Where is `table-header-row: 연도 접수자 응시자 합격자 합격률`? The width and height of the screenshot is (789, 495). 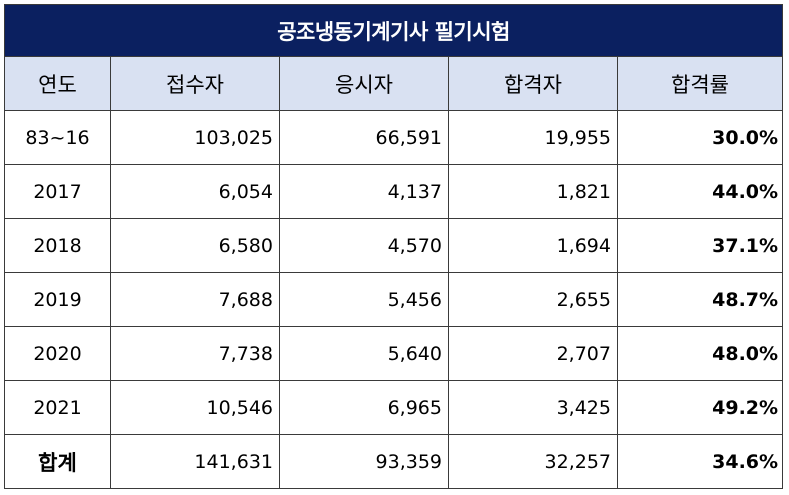 table-header-row: 연도 접수자 응시자 합격자 합격률 is located at coordinates (394, 83).